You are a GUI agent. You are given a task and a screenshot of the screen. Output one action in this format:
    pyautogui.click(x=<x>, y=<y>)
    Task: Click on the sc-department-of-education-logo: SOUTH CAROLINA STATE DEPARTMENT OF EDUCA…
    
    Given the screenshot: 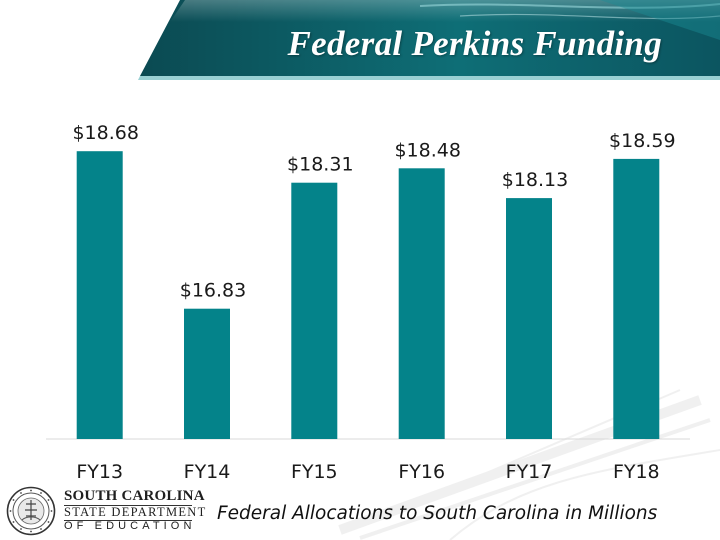 What is the action you would take?
    pyautogui.click(x=105, y=510)
    